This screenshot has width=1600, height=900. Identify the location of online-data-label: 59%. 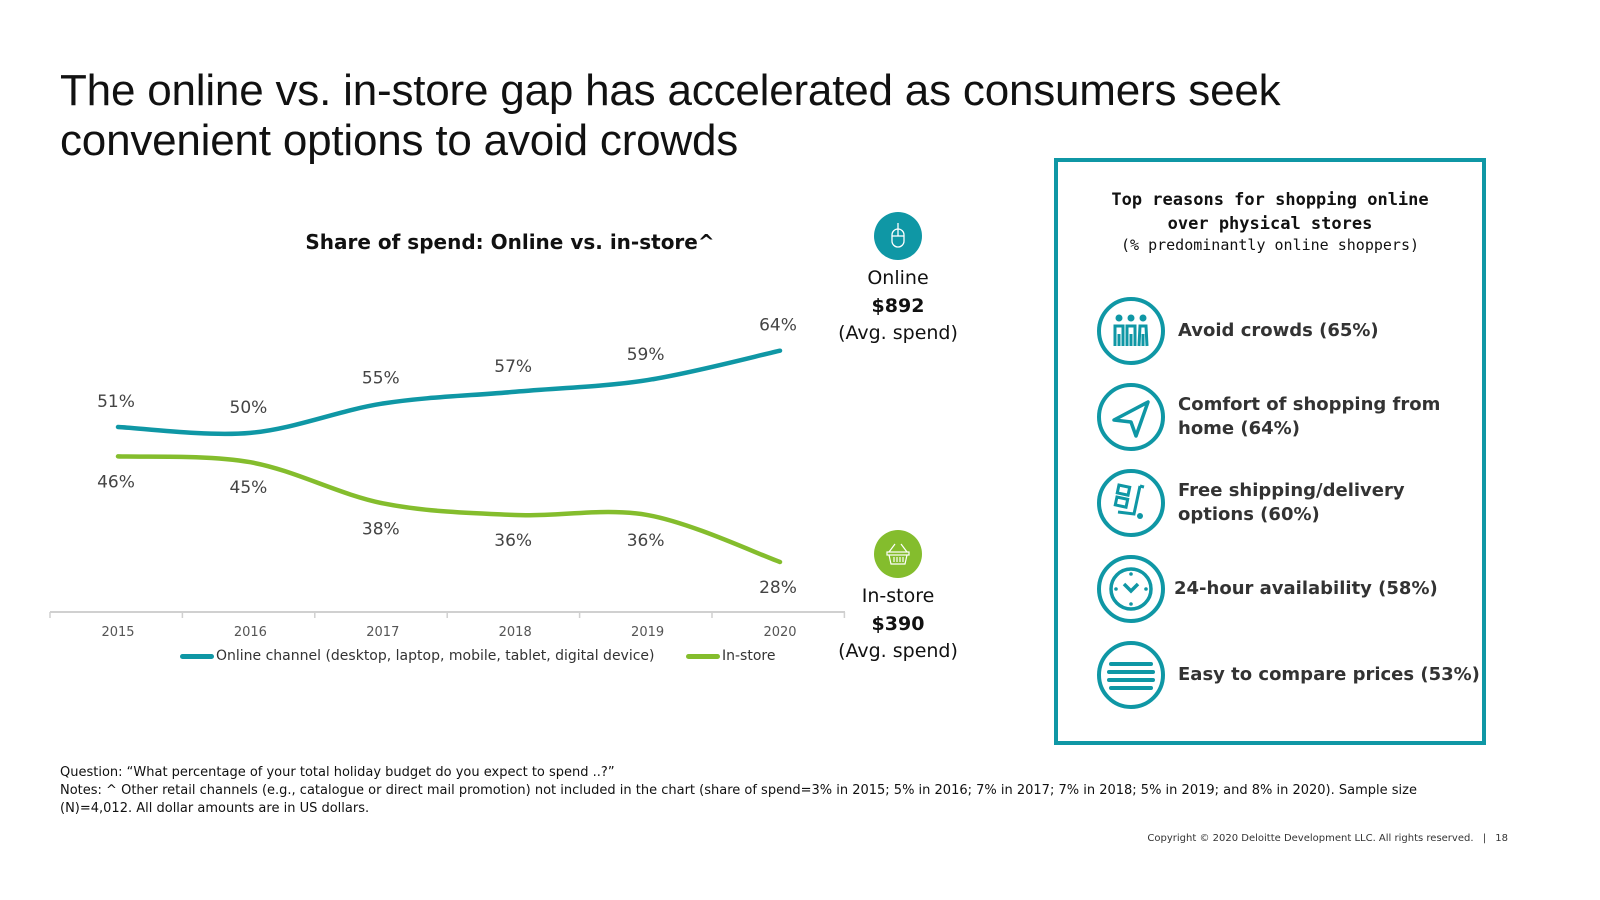
(646, 355).